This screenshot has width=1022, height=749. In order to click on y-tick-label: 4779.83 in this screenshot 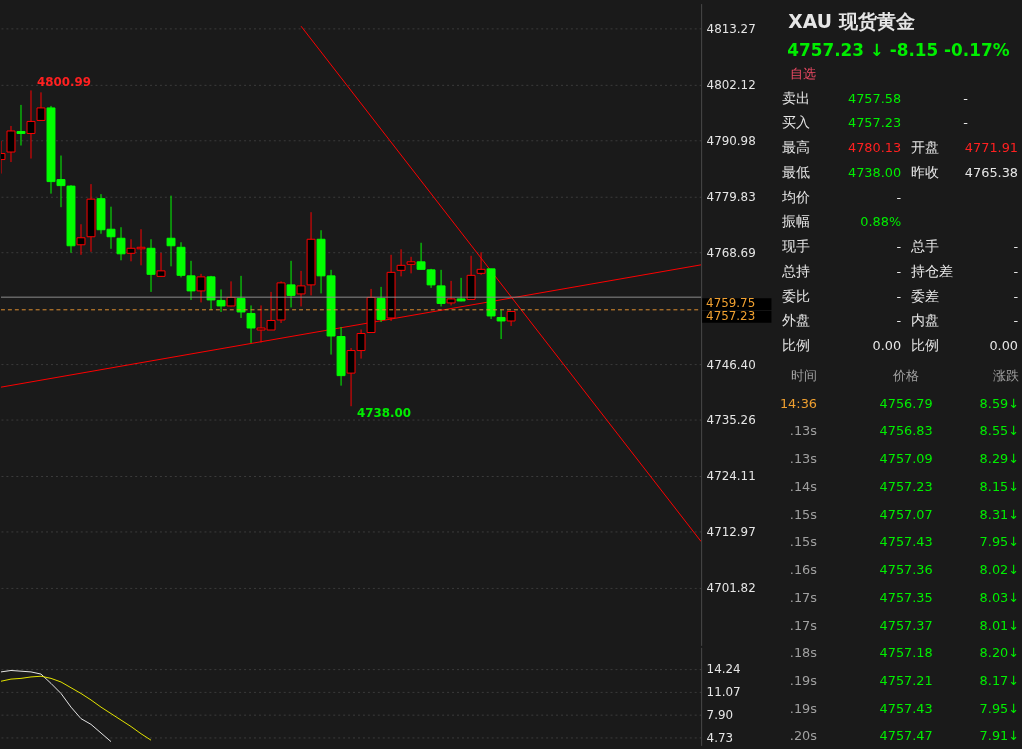, I will do `click(731, 196)`.